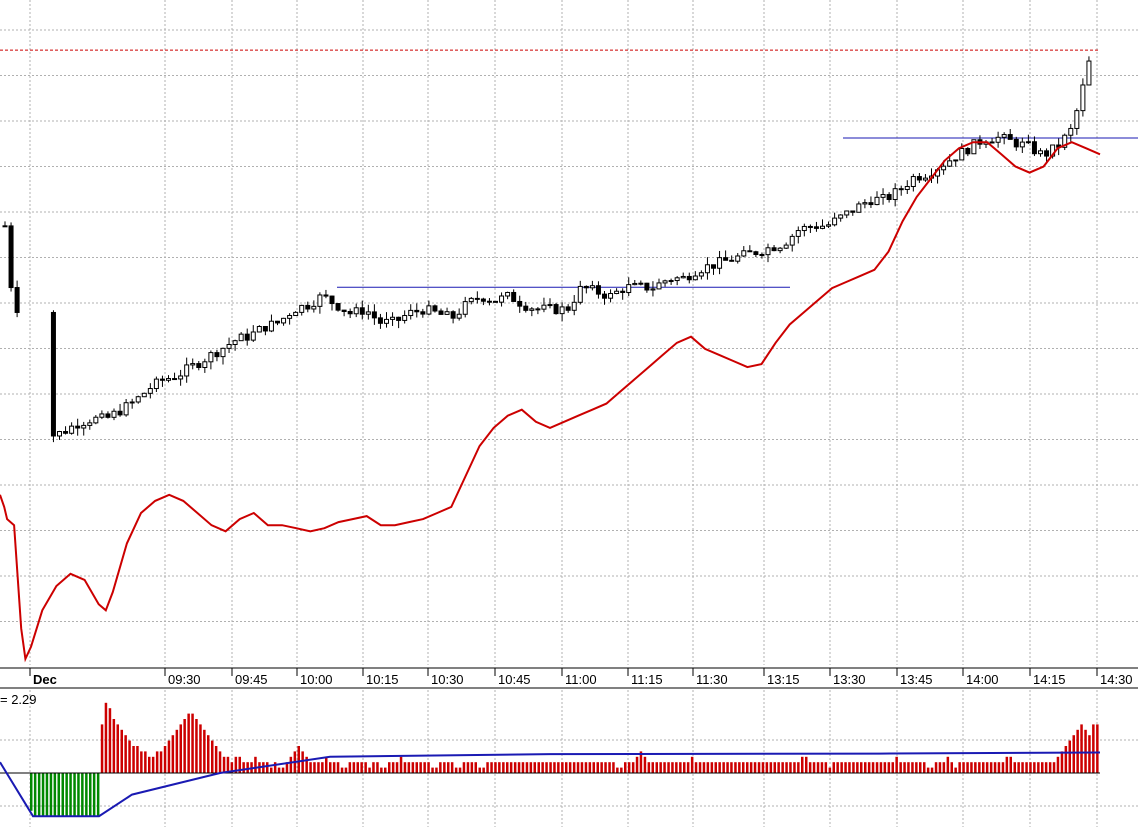 This screenshot has height=827, width=1138. What do you see at coordinates (447, 679) in the screenshot?
I see `x-tick-label: 10:30` at bounding box center [447, 679].